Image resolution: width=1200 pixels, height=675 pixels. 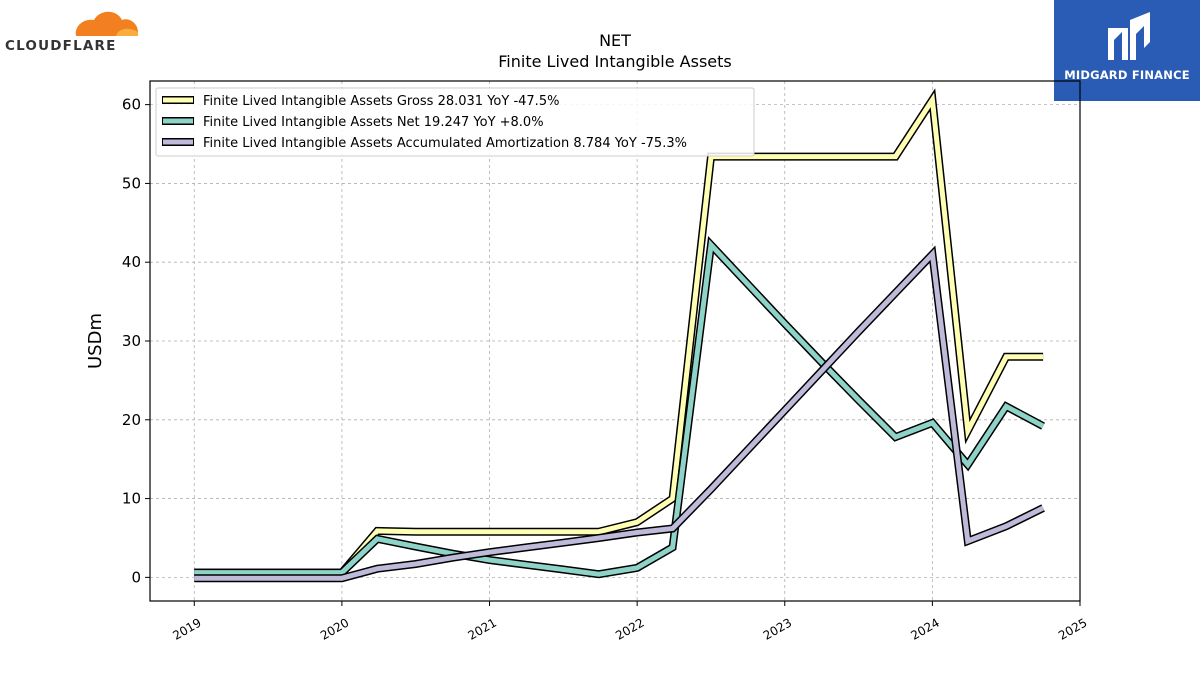 I want to click on y-tick-label: 50, so click(x=131, y=183).